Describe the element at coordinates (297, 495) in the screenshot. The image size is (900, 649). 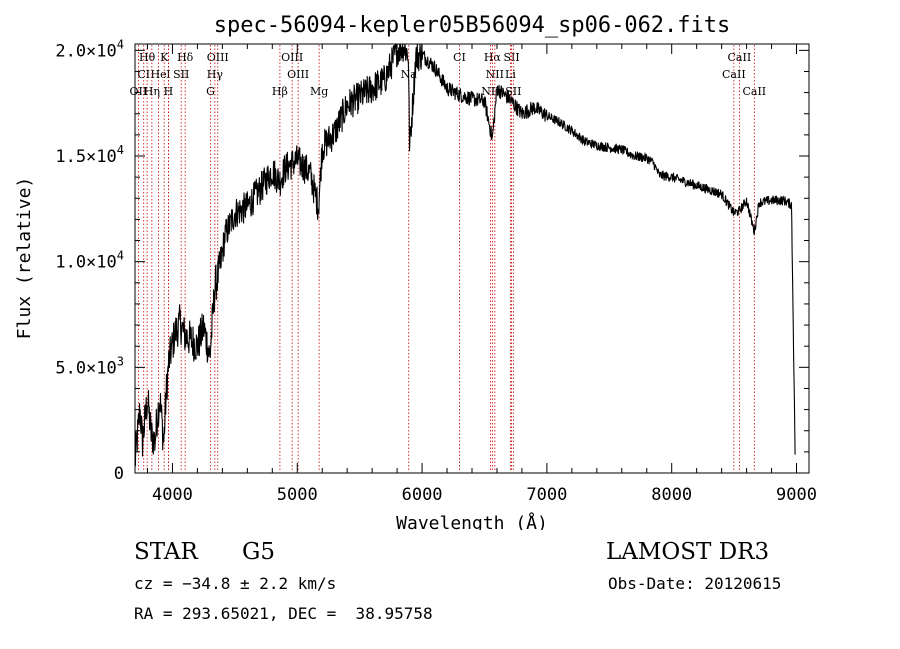
I see `x-tick-label: 5000` at that location.